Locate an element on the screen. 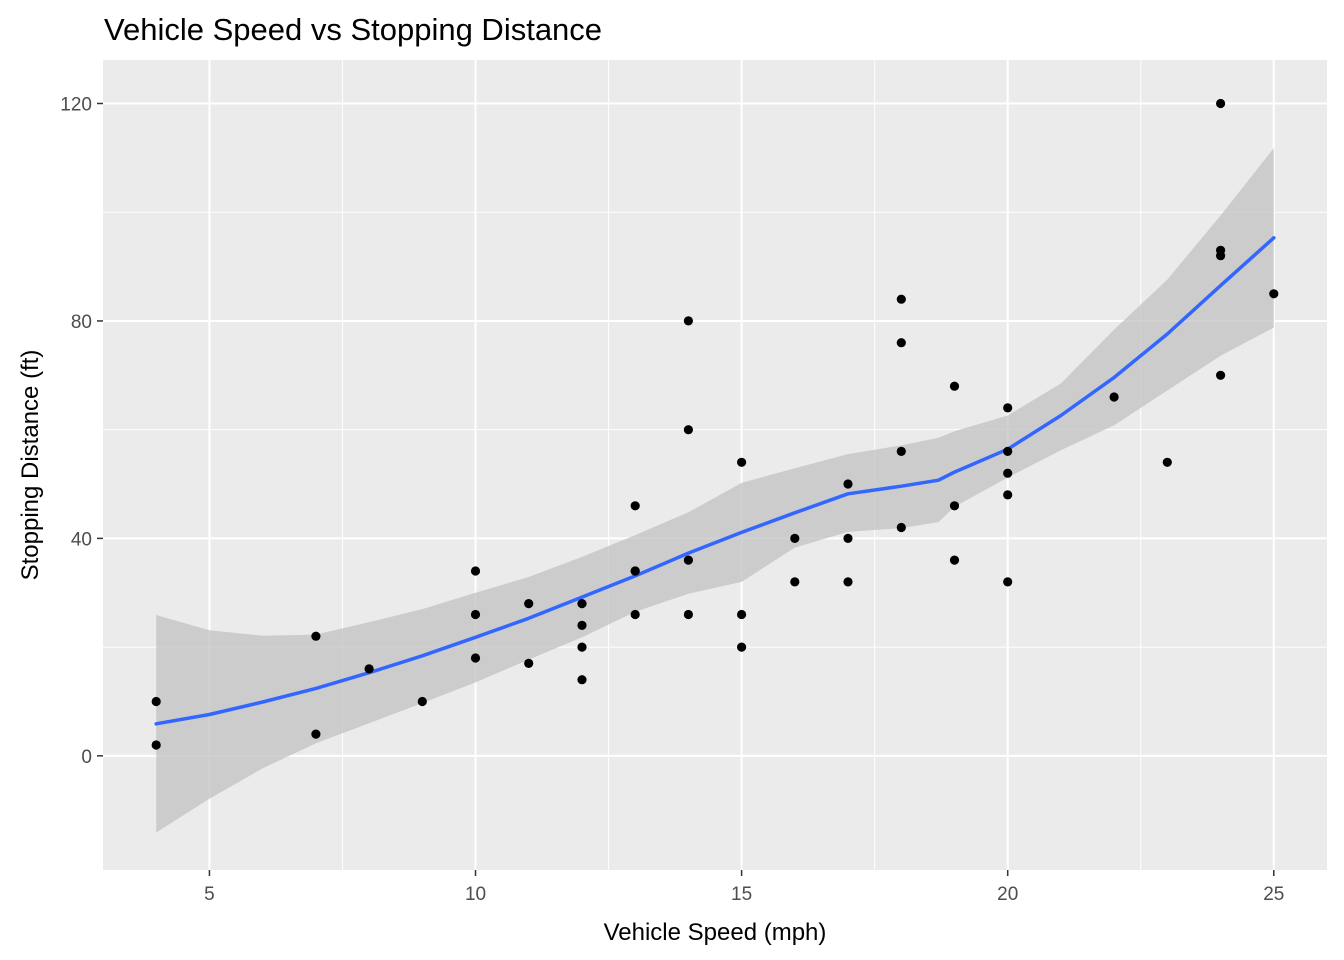 The image size is (1344, 960). x-axis-title: Vehicle Speed (mph) is located at coordinates (715, 932).